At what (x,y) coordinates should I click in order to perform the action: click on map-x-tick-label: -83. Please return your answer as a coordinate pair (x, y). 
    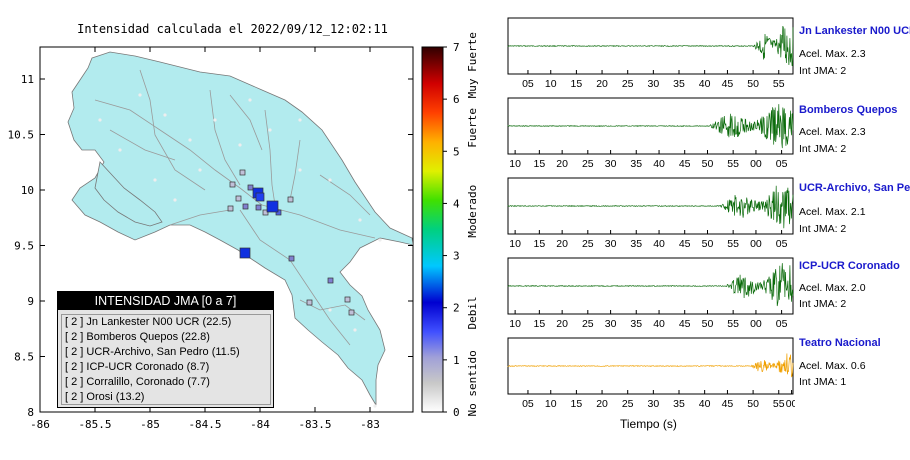
    Looking at the image, I should click on (370, 424).